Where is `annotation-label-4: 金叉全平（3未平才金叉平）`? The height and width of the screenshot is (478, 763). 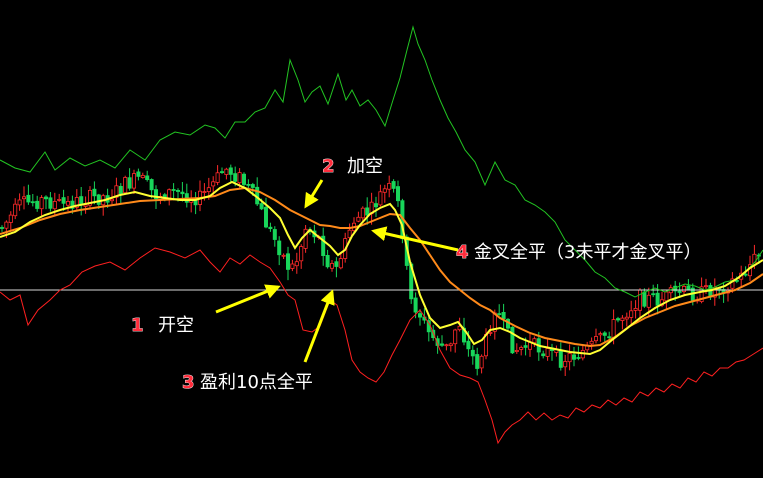 annotation-label-4: 金叉全平（3未平才金叉平） is located at coordinates (587, 252).